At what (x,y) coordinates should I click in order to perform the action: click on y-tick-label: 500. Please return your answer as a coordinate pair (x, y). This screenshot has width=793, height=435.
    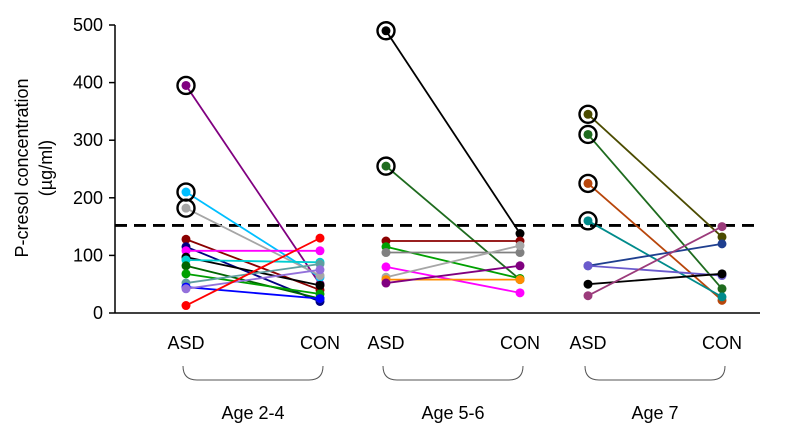
    Looking at the image, I should click on (88, 25).